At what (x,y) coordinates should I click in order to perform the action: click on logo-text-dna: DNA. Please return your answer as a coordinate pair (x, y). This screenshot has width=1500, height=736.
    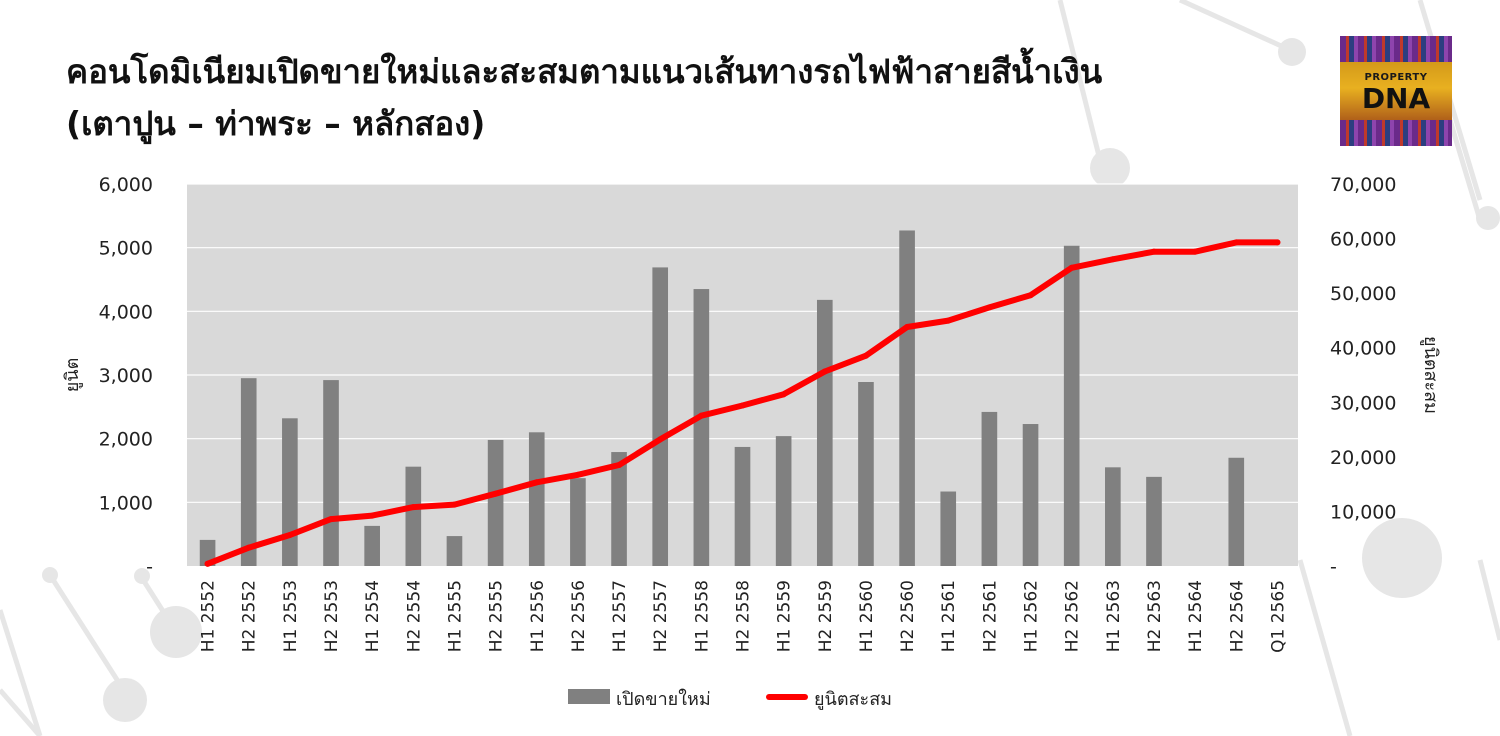
    Looking at the image, I should click on (1396, 98).